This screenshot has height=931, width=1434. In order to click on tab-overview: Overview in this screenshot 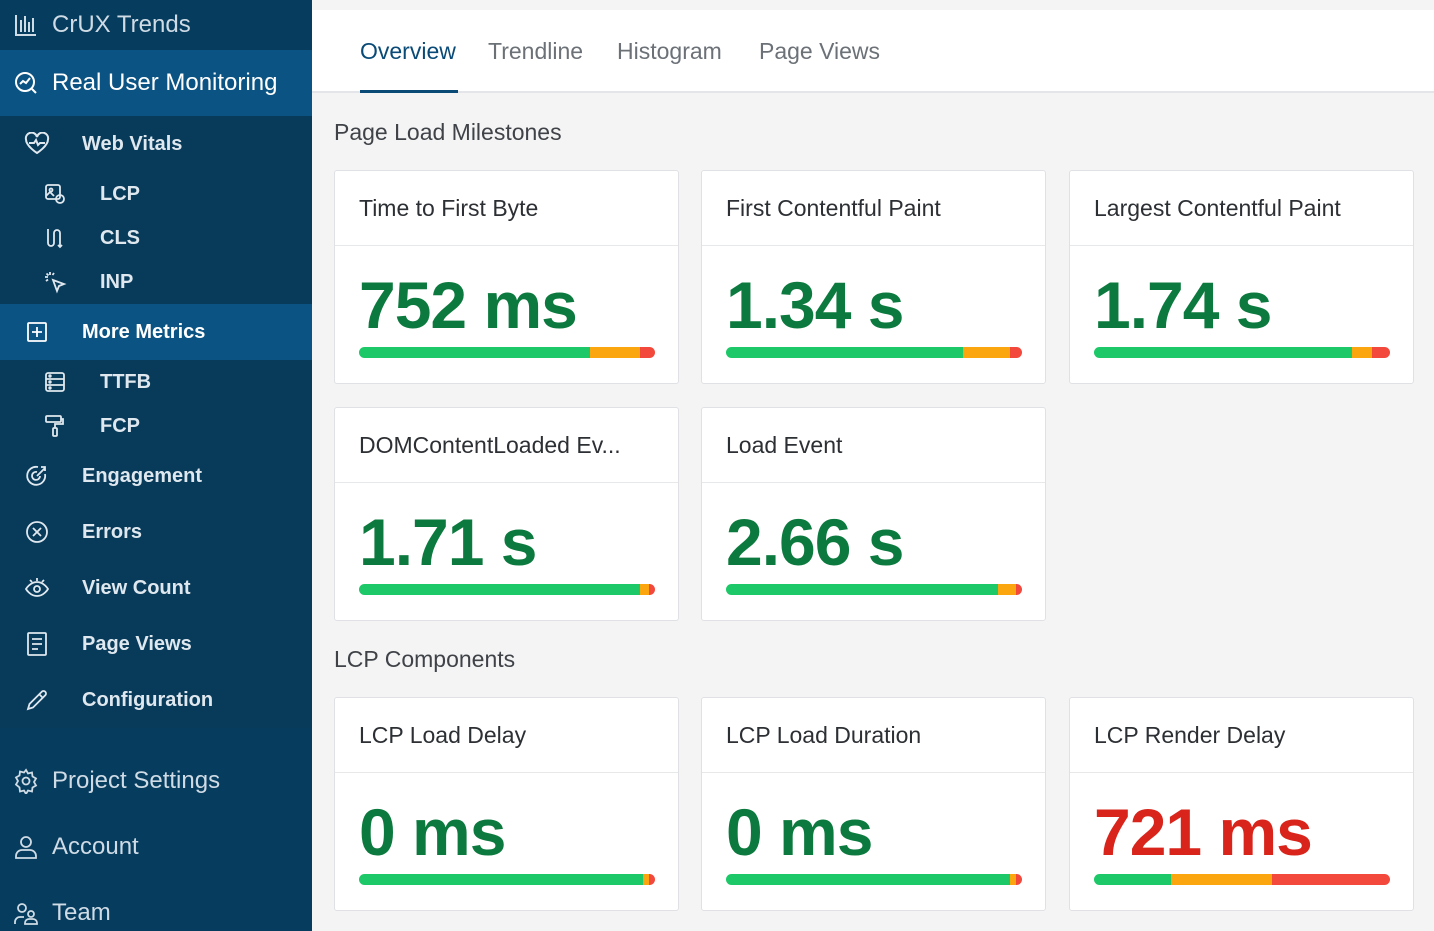, I will do `click(408, 51)`.